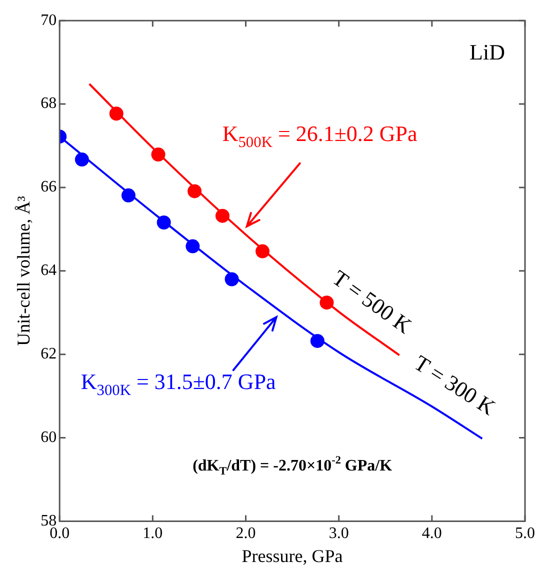  Describe the element at coordinates (372, 301) in the screenshot. I see `text: T = 500 K` at that location.